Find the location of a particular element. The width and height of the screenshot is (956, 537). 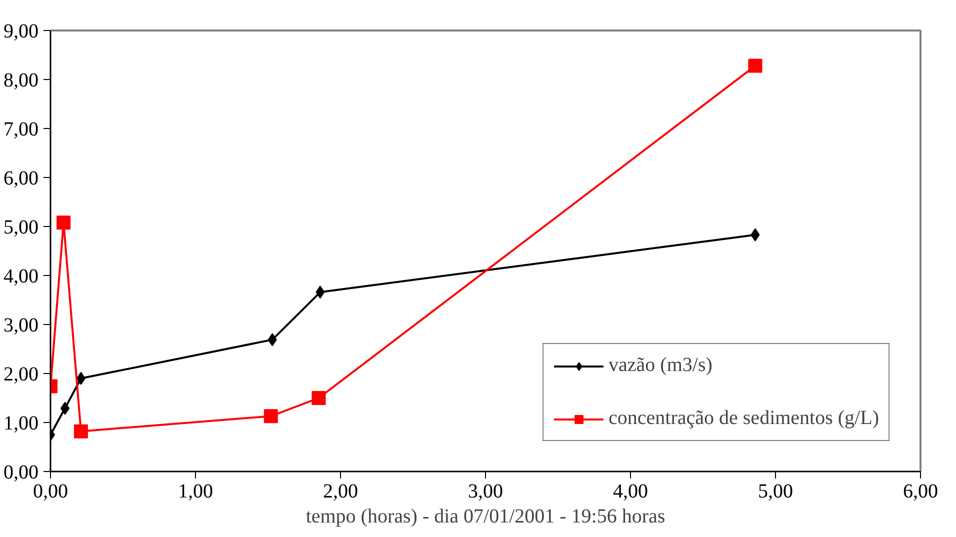

x-tick-label: 5,00 is located at coordinates (775, 491).